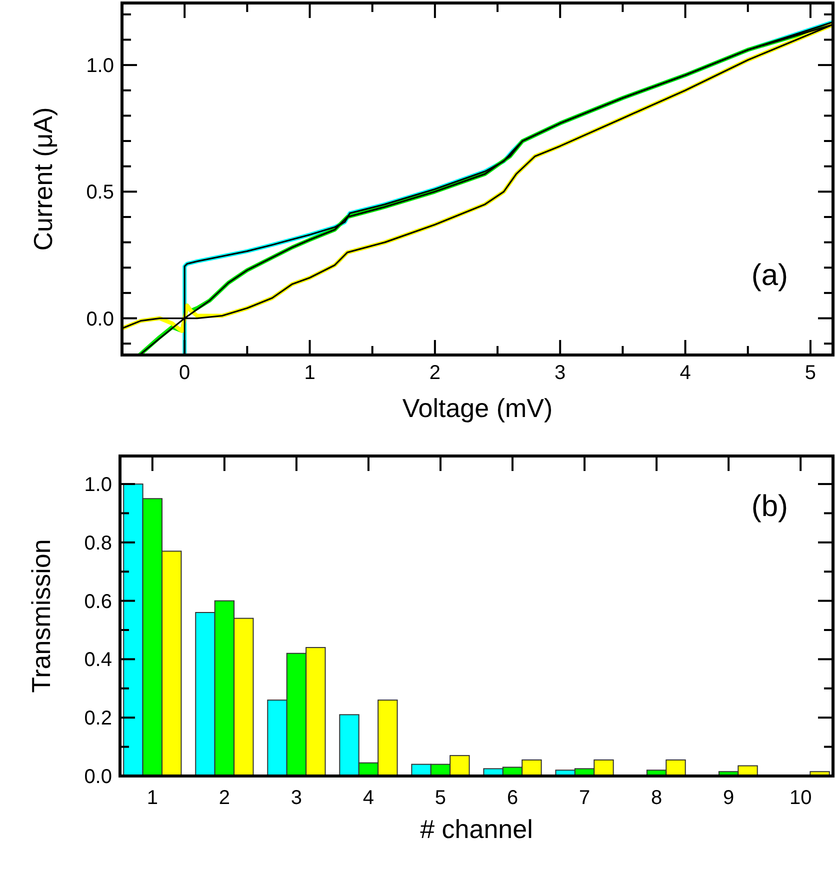 The width and height of the screenshot is (835, 876). Describe the element at coordinates (800, 798) in the screenshot. I see `x-tick-label: 10` at that location.